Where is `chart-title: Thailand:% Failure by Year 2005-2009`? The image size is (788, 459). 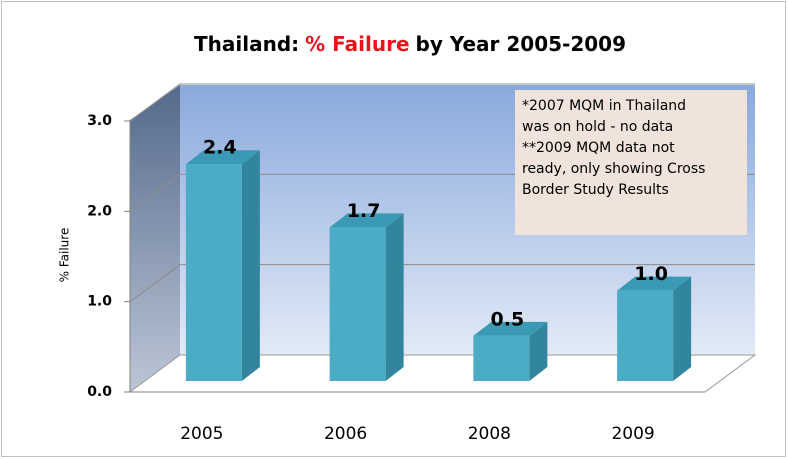
chart-title: Thailand:% Failure by Year 2005-2009 is located at coordinates (410, 44).